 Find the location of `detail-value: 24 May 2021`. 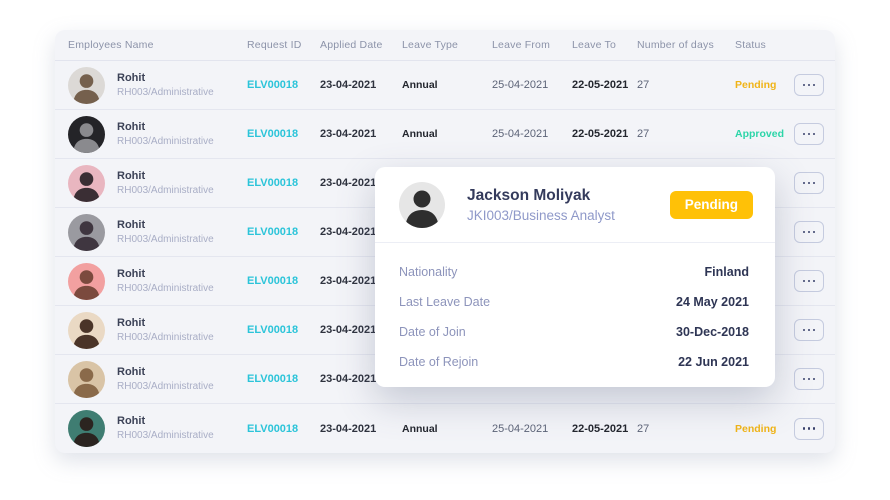

detail-value: 24 May 2021 is located at coordinates (712, 302).